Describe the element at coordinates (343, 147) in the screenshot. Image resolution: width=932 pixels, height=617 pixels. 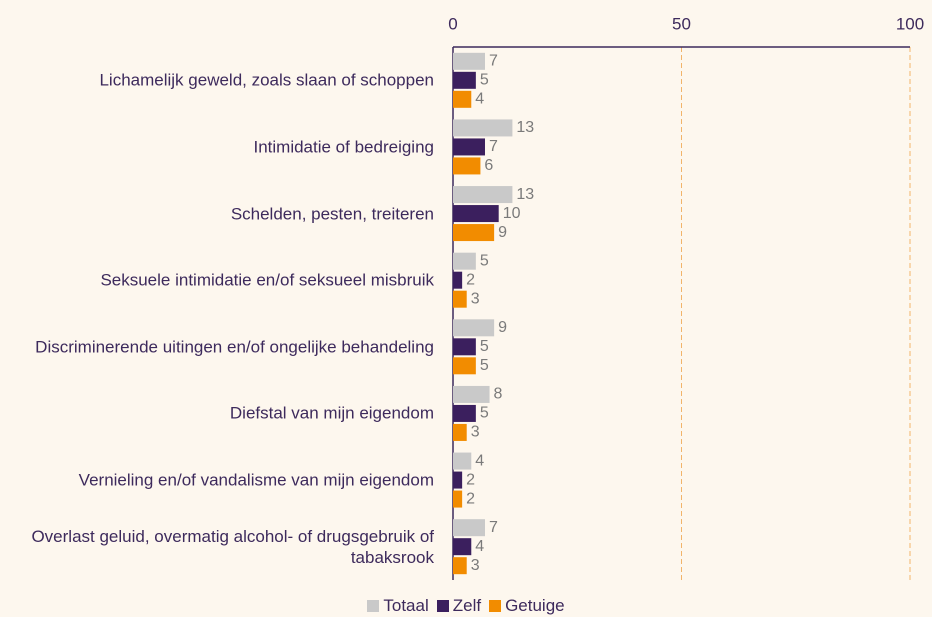
I see `y-tick-label: Intimidatie of bedreiging` at that location.